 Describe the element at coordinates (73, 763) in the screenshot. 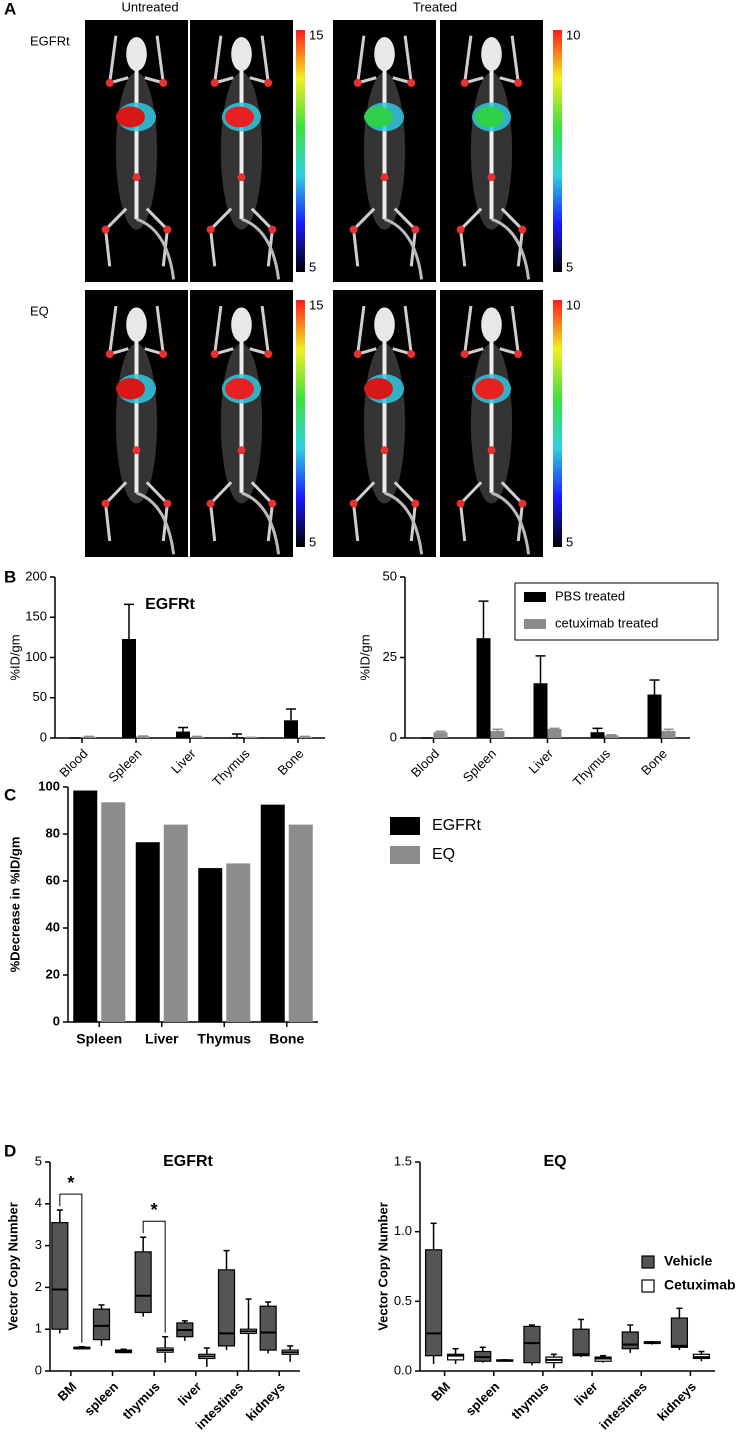

I see `x-tick-label: Blood` at that location.